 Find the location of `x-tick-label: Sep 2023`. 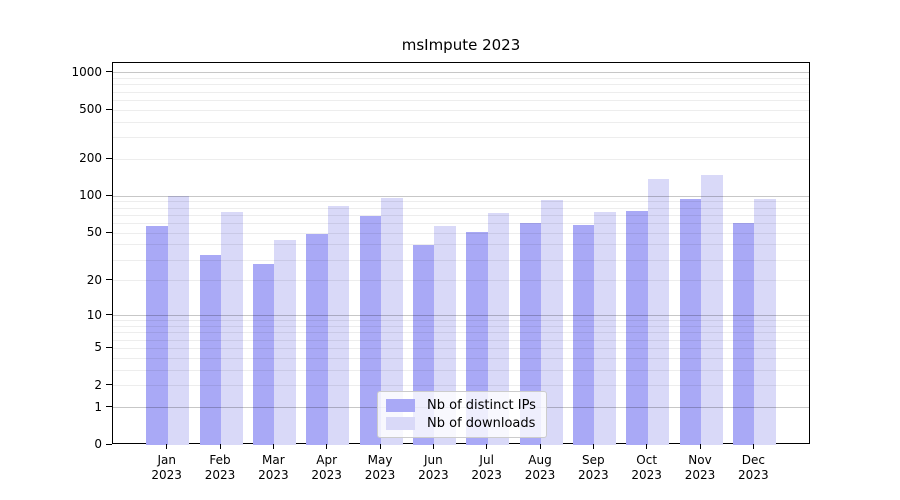

x-tick-label: Sep 2023 is located at coordinates (593, 467).